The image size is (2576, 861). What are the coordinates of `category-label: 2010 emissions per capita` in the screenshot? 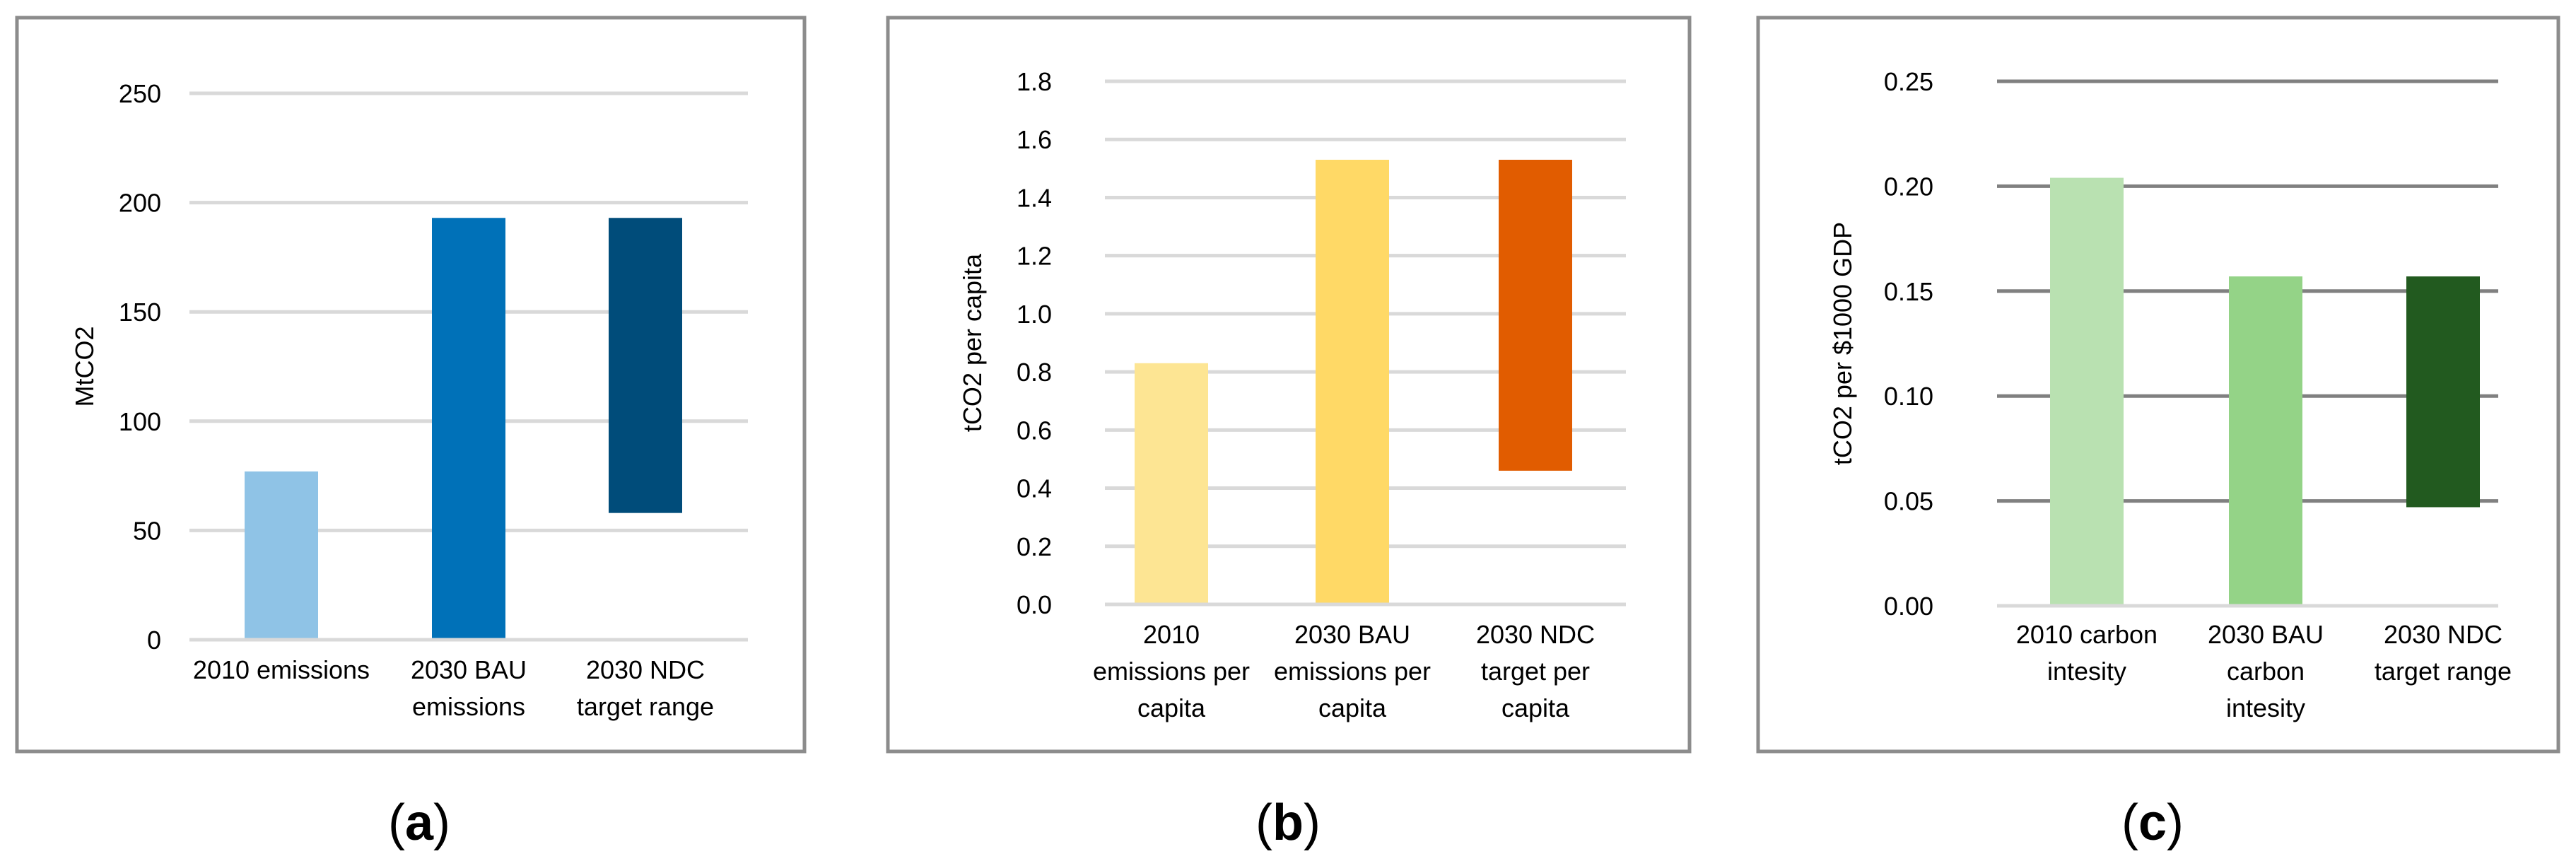 It's located at (1171, 671).